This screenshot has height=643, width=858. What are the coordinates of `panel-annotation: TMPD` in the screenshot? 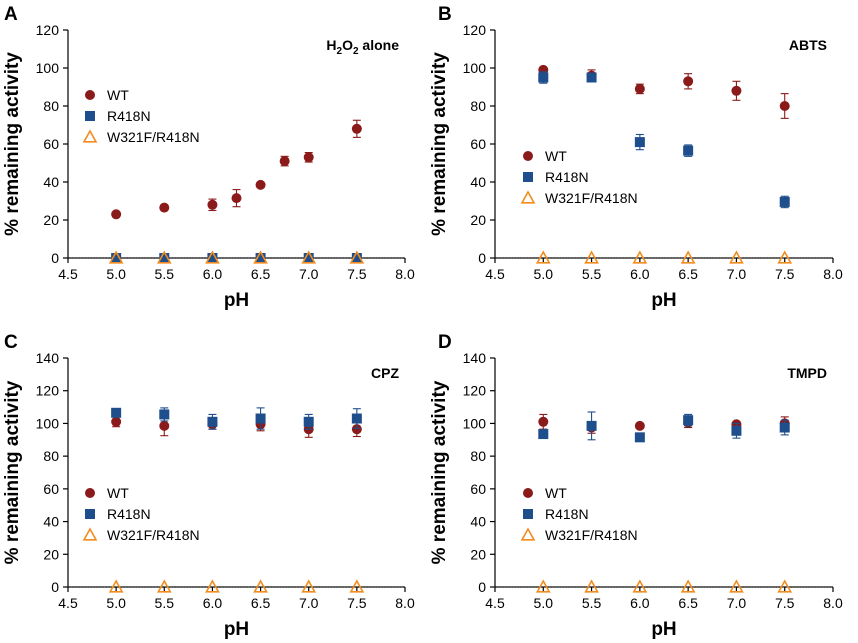 It's located at (807, 373).